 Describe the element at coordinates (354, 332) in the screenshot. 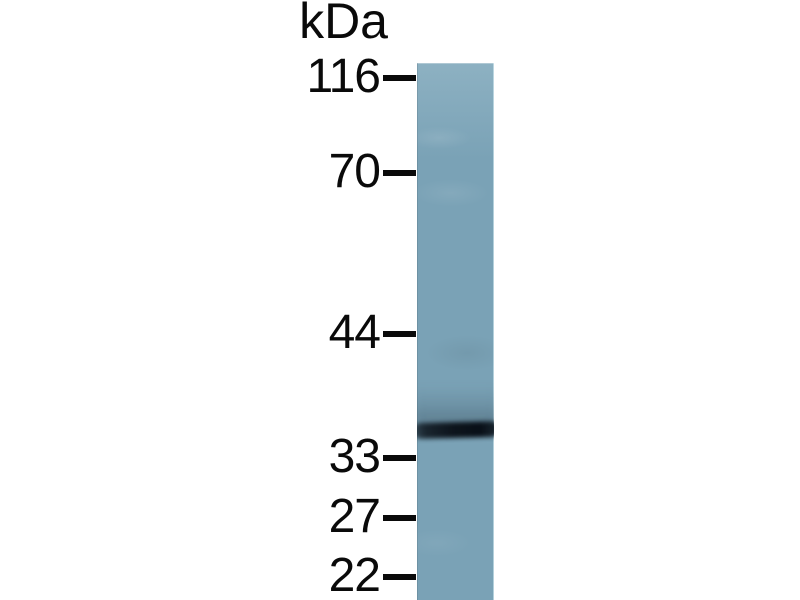

I see `marker-label: 44` at that location.